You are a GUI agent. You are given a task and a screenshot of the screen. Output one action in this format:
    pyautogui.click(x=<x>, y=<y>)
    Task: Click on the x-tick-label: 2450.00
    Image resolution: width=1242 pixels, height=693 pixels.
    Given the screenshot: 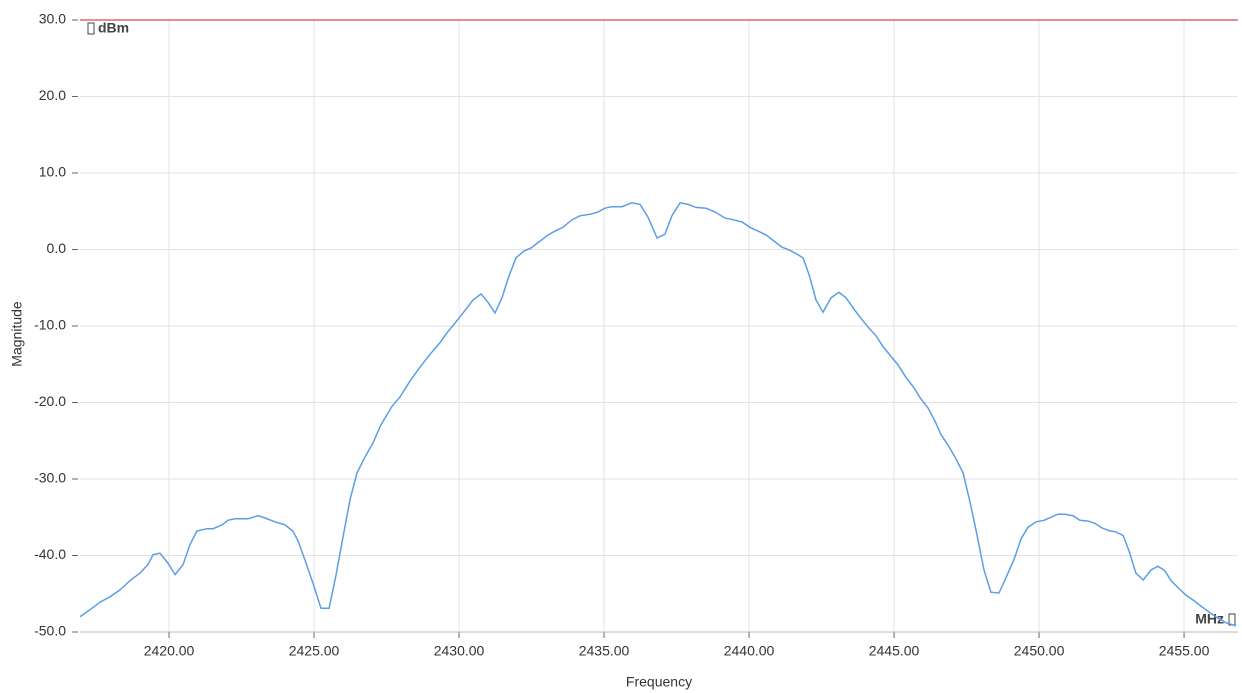 What is the action you would take?
    pyautogui.click(x=1039, y=651)
    